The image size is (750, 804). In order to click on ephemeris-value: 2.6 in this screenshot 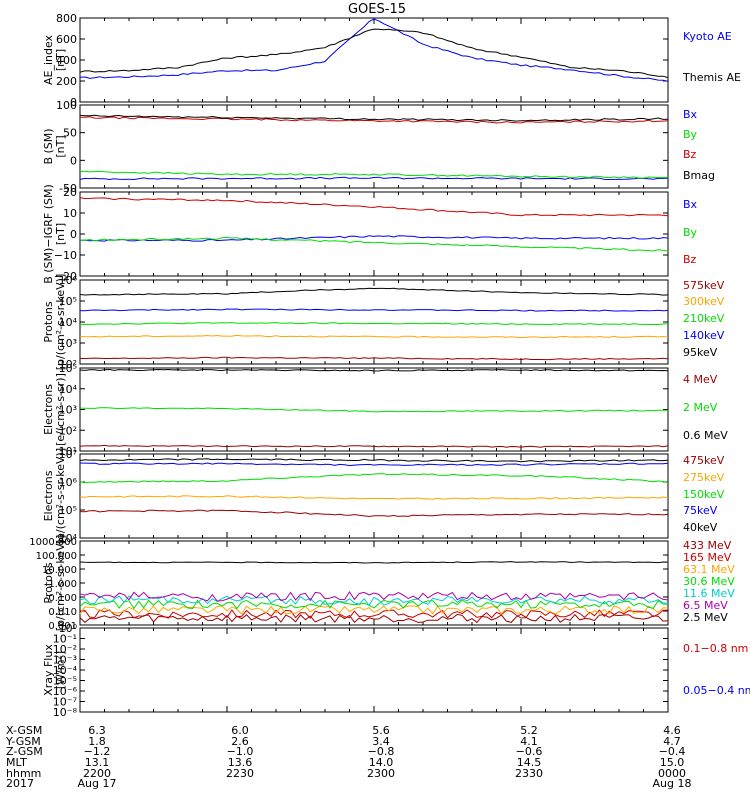, I will do `click(240, 741)`.